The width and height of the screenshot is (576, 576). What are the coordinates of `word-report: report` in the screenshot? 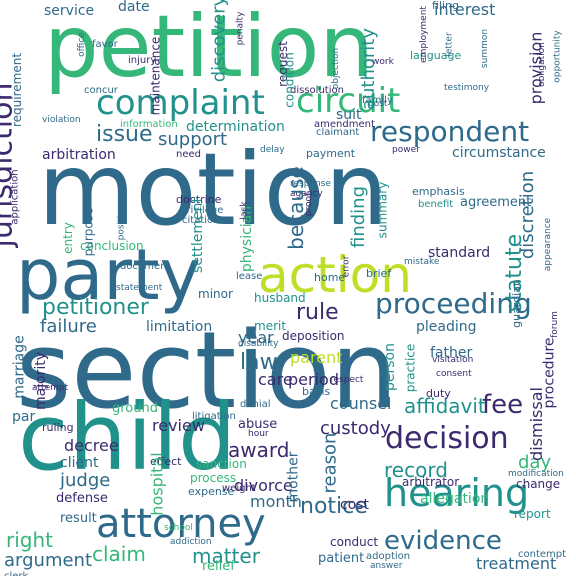 It's located at (532, 514).